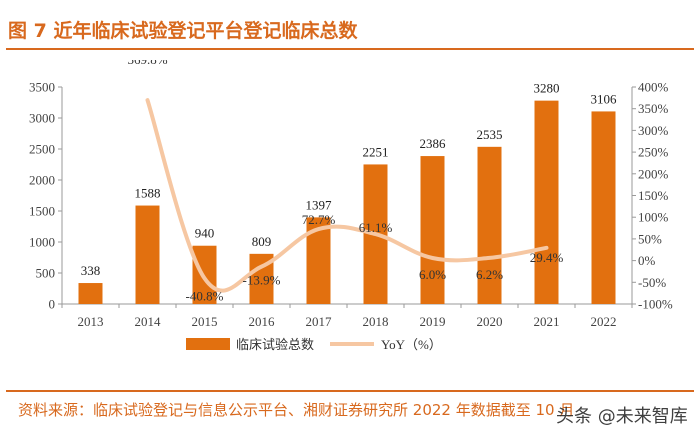  What do you see at coordinates (376, 151) in the screenshot?
I see `bar-label: 2251` at bounding box center [376, 151].